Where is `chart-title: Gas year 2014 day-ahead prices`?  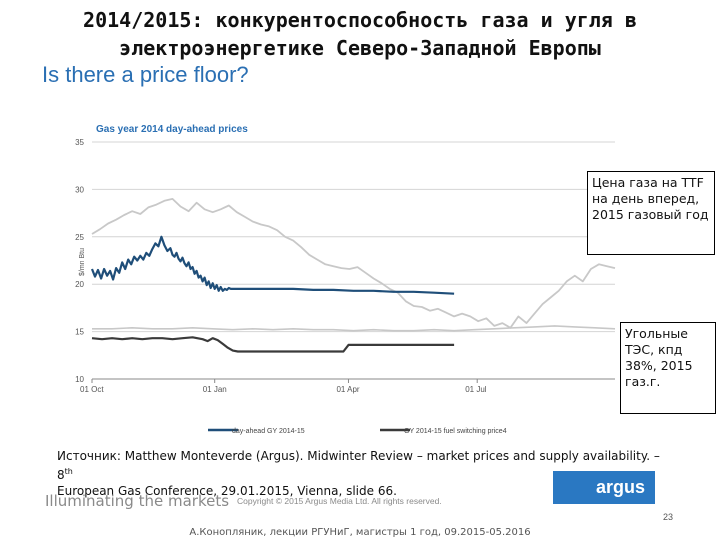
chart-title: Gas year 2014 day-ahead prices is located at coordinates (172, 129).